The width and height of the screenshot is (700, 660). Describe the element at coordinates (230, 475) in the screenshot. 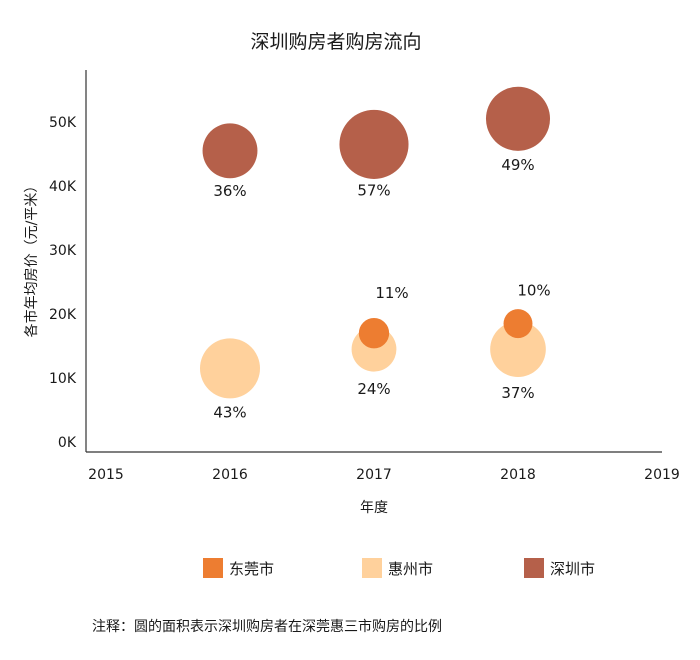

I see `x-tick-label: 2016` at that location.